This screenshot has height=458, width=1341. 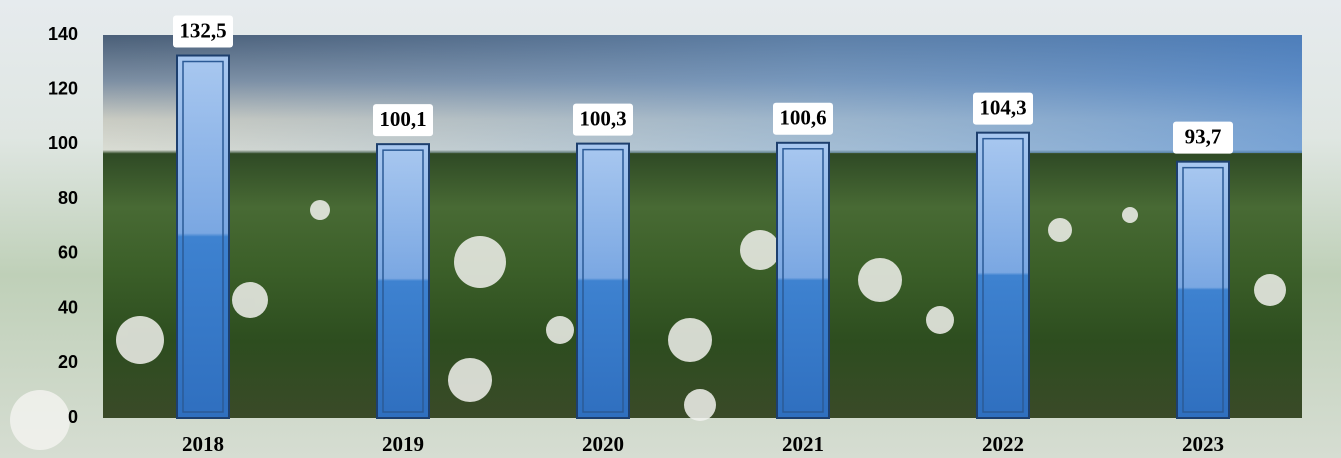 I want to click on value-label: 100,6, so click(x=802, y=118).